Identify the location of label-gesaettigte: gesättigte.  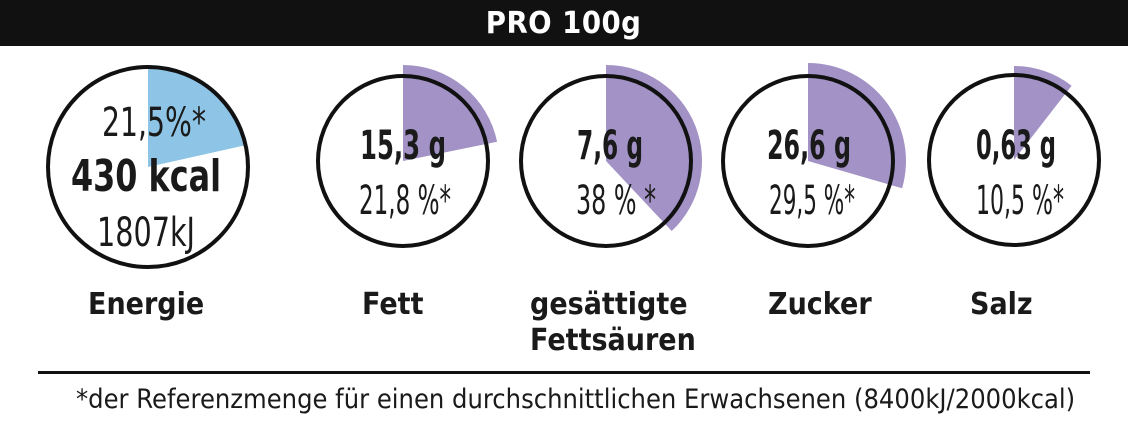
(609, 304).